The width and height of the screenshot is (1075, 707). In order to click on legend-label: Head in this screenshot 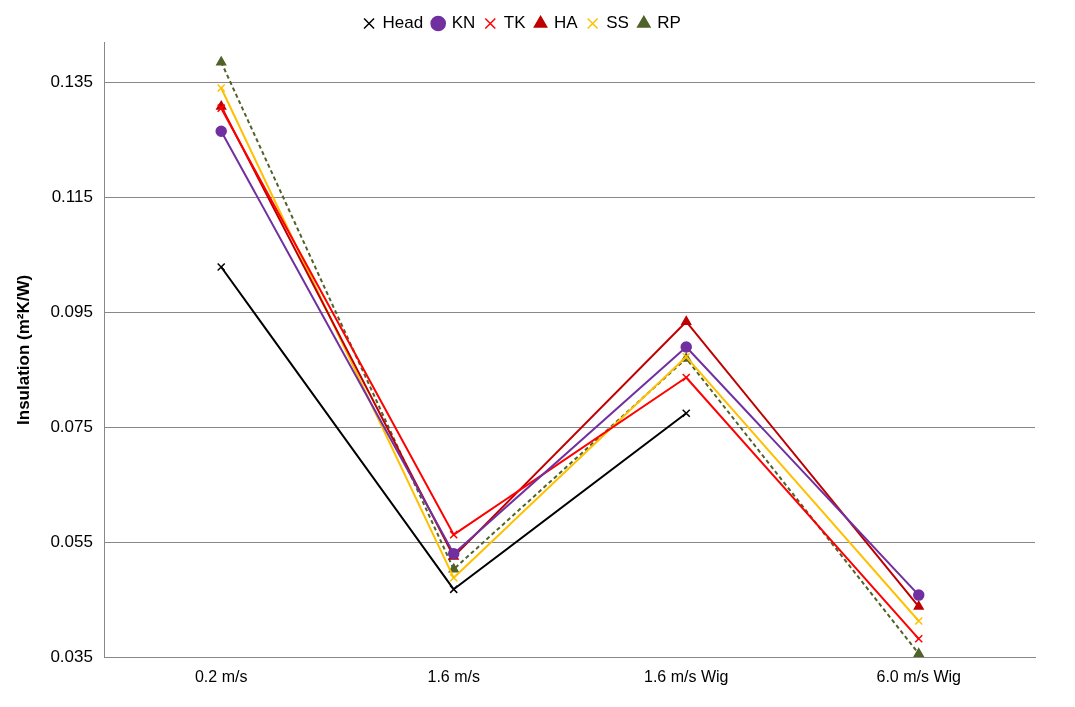, I will do `click(403, 23)`.